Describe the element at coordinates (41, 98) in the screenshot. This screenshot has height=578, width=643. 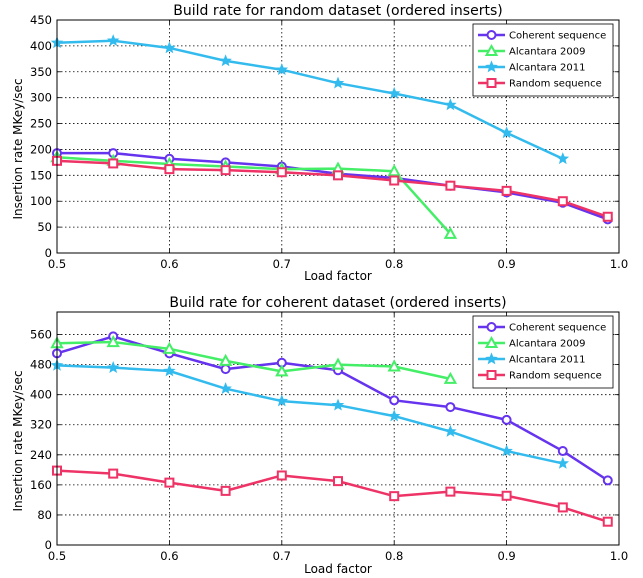
I see `y-tick-label: 300` at that location.